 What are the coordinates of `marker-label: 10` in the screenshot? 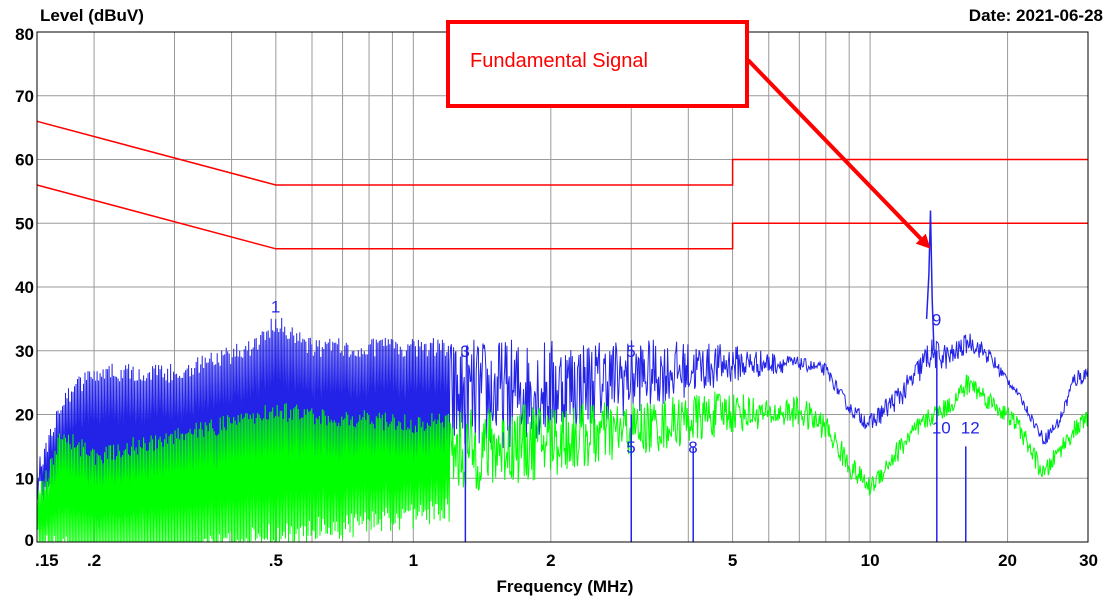 It's located at (941, 428).